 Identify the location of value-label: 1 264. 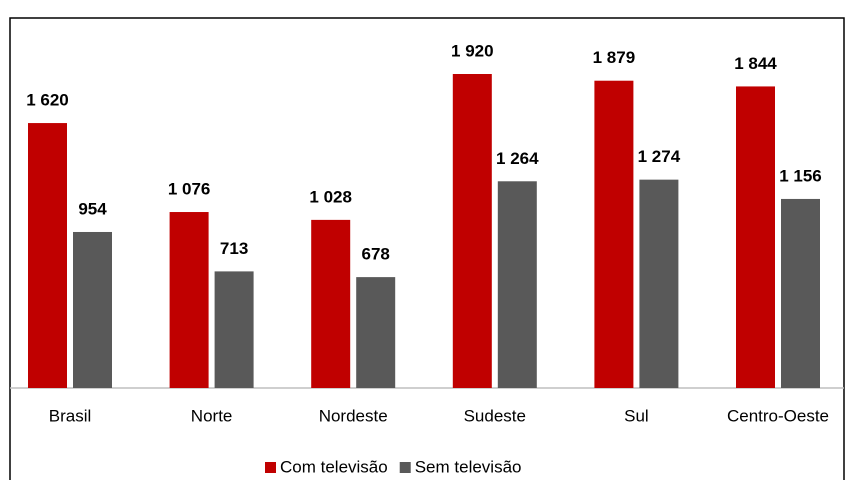
(517, 158).